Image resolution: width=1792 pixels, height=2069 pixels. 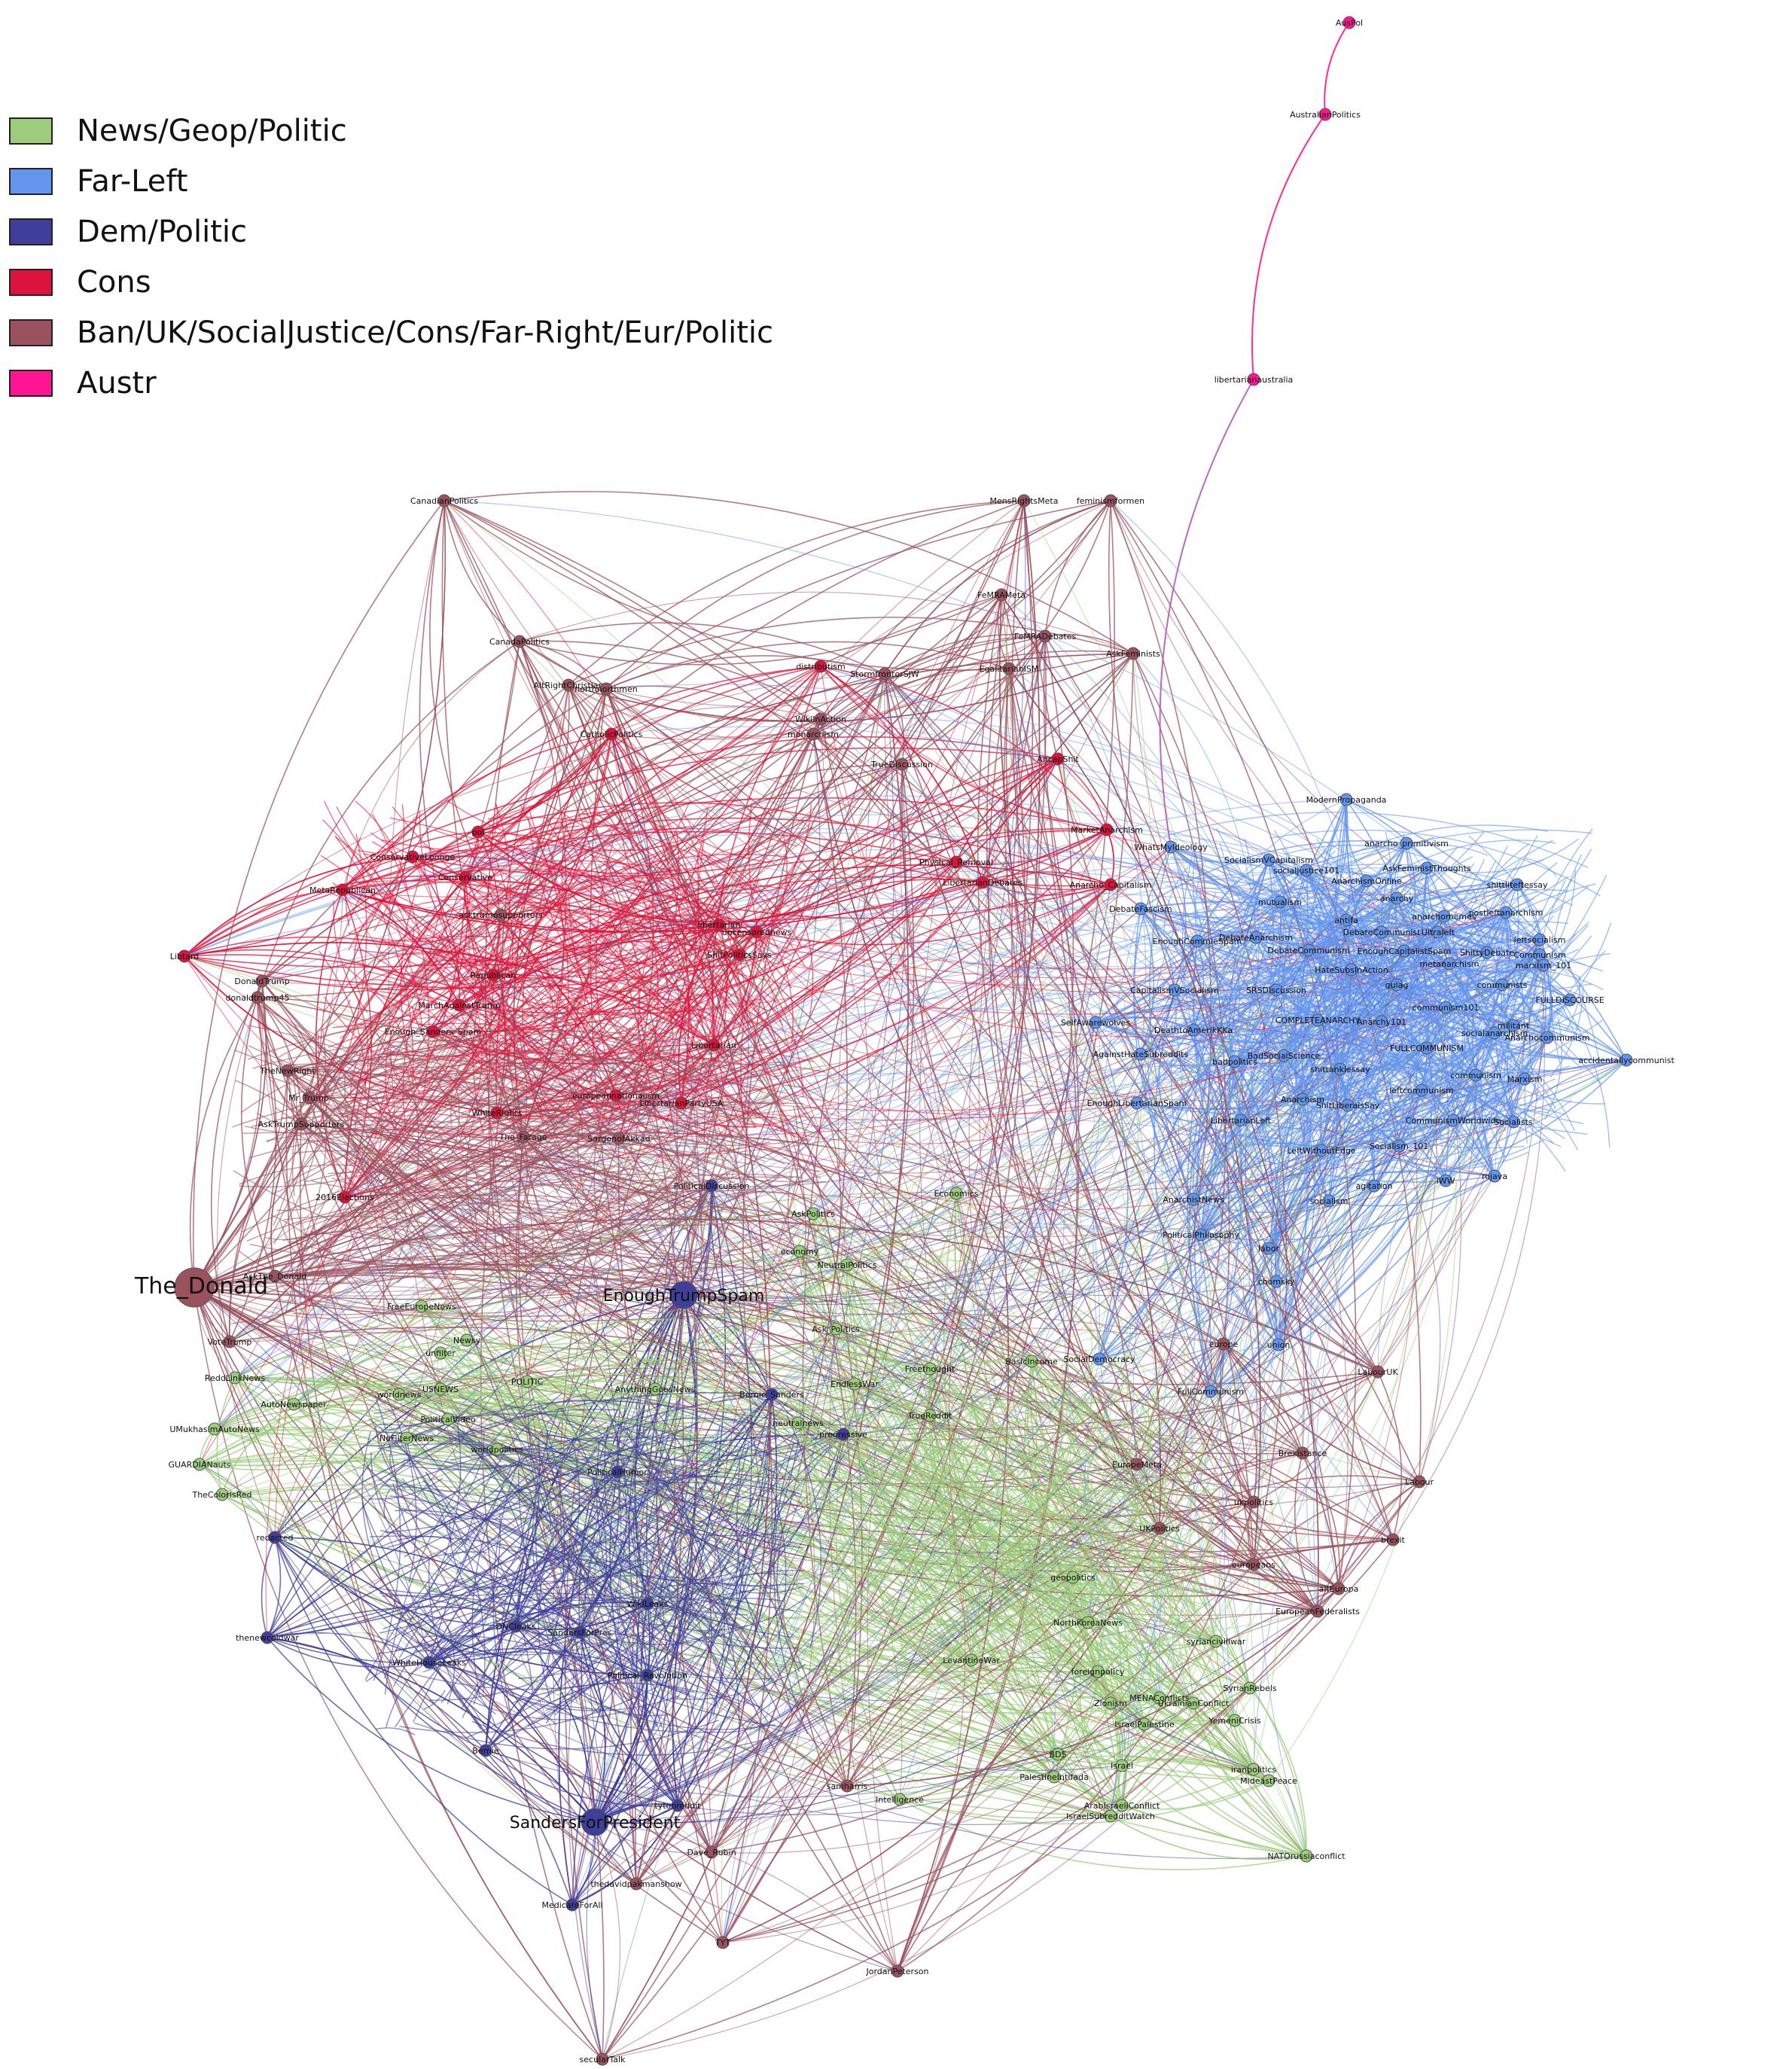 What do you see at coordinates (1073, 1578) in the screenshot?
I see `node-label: geopolitics` at bounding box center [1073, 1578].